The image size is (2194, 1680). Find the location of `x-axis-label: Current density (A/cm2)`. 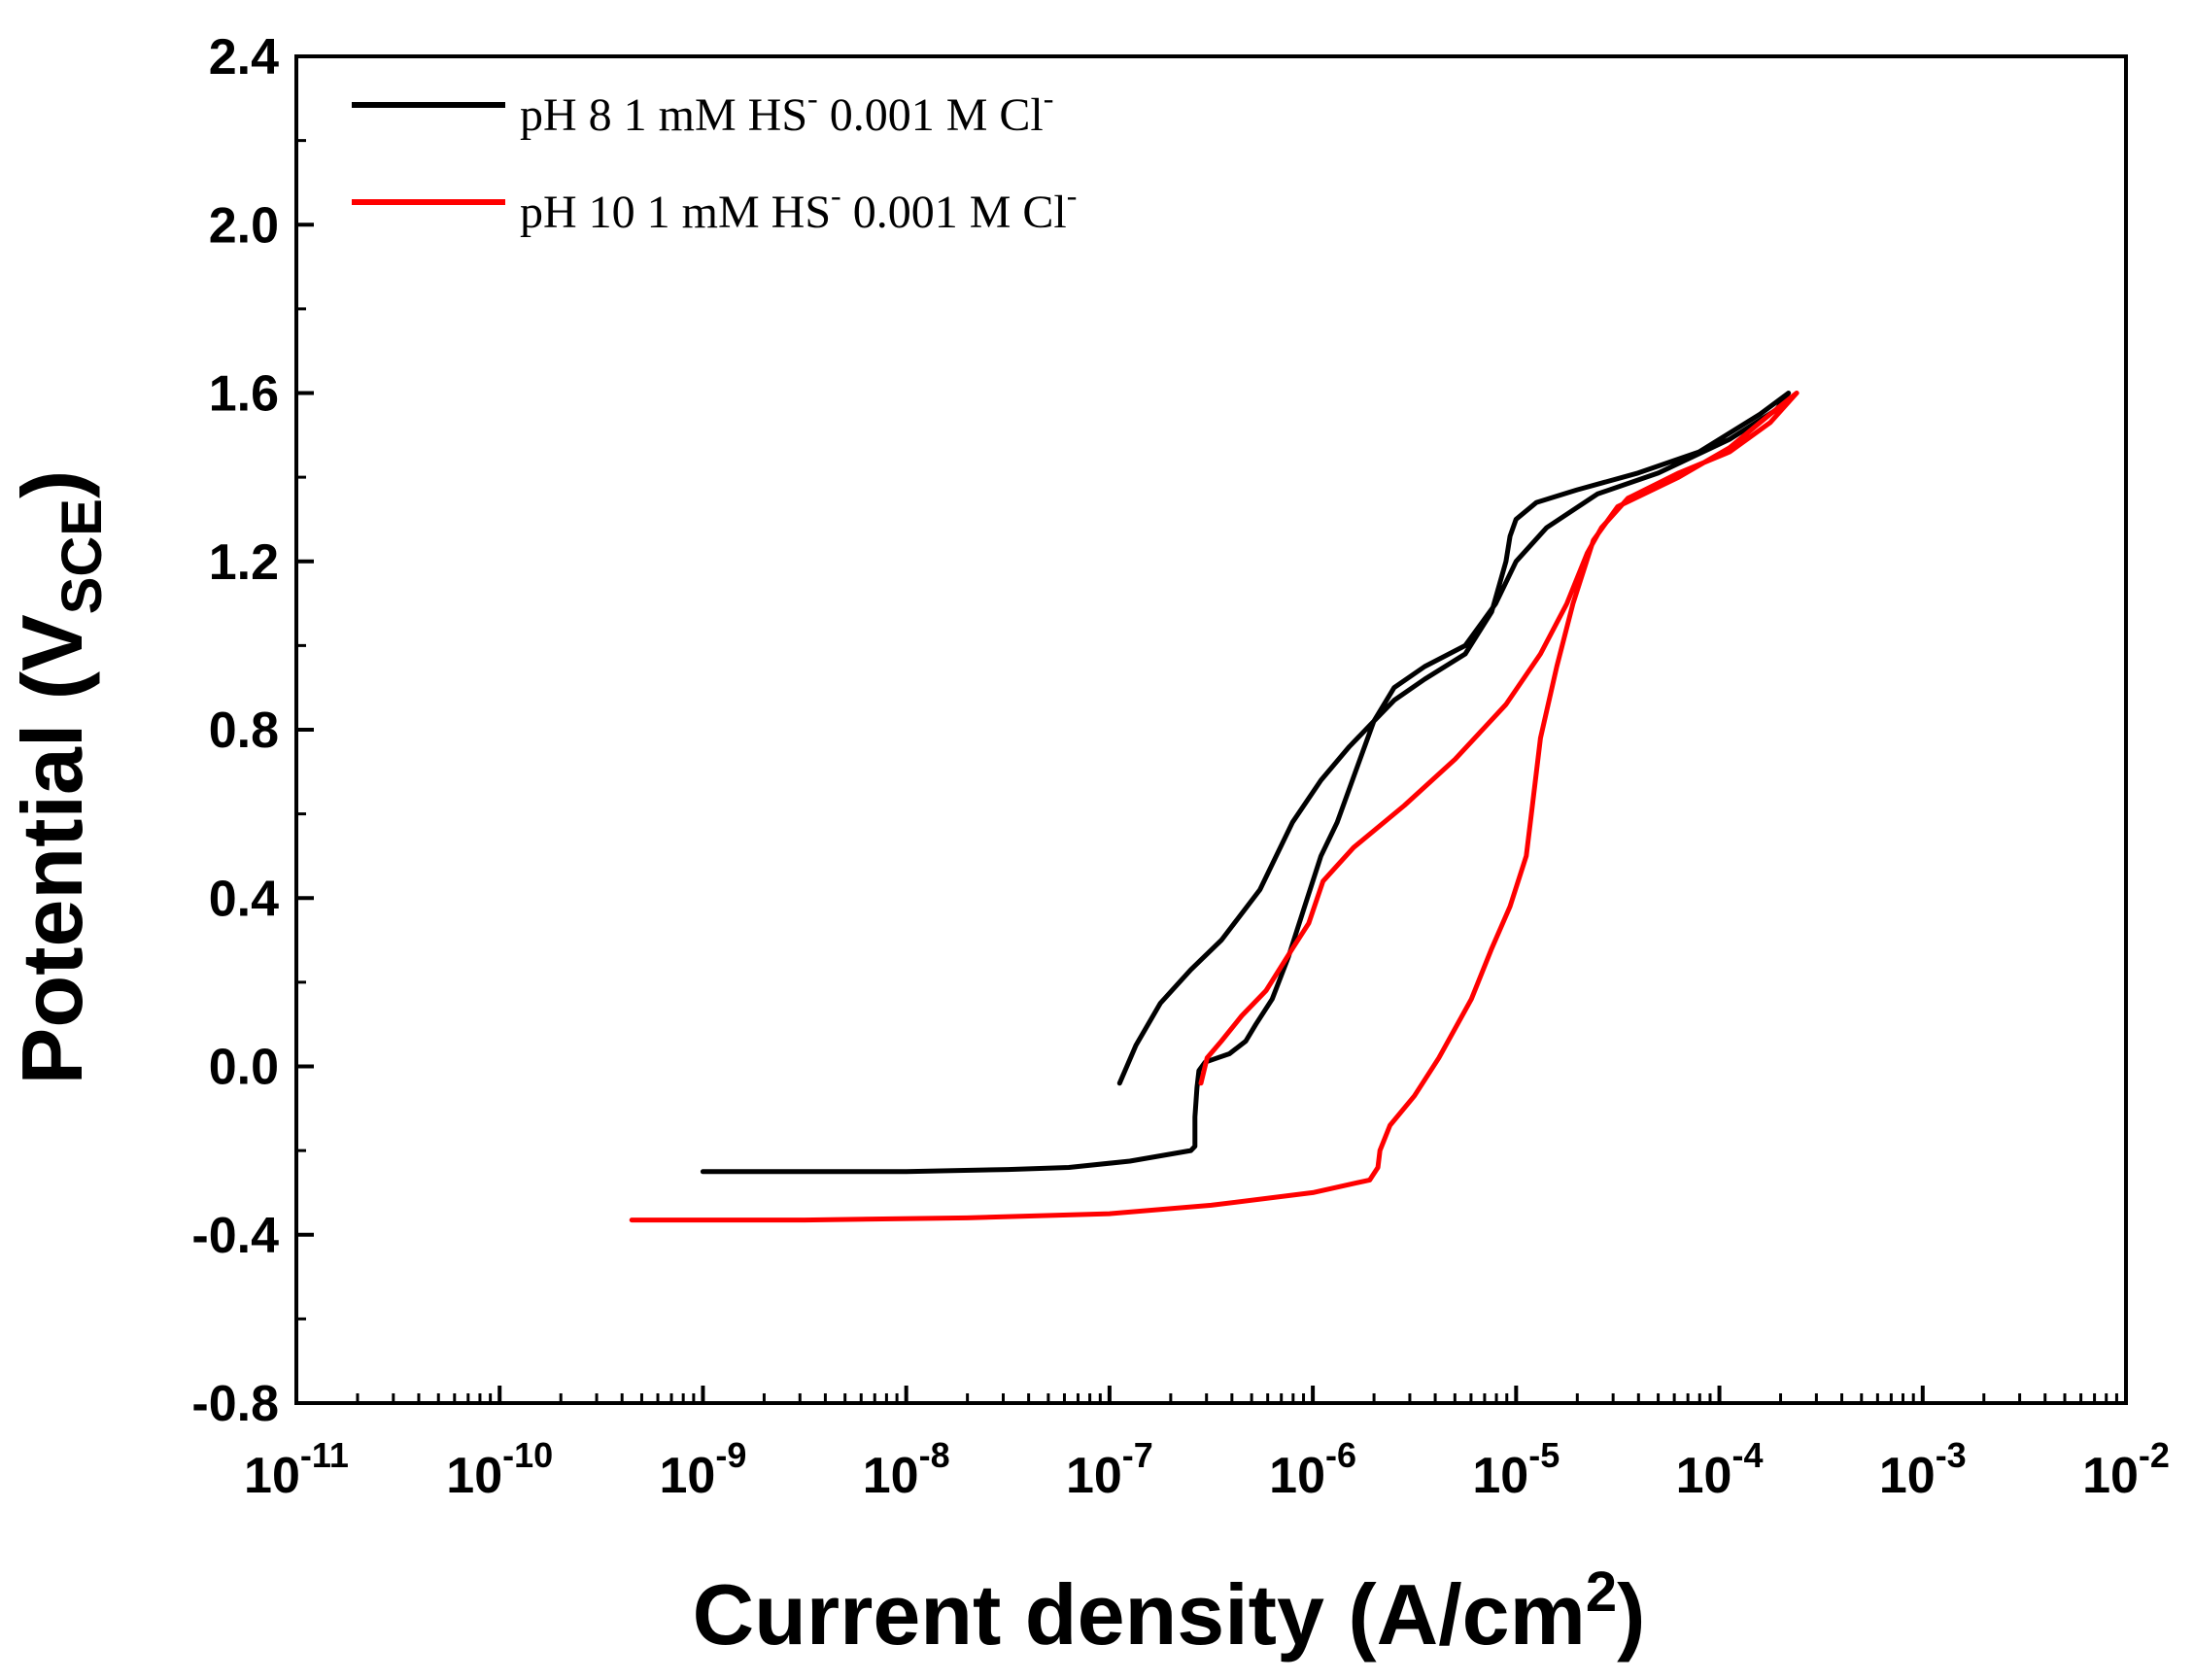

x-axis-label: Current density (A/cm2) is located at coordinates (1169, 1611).